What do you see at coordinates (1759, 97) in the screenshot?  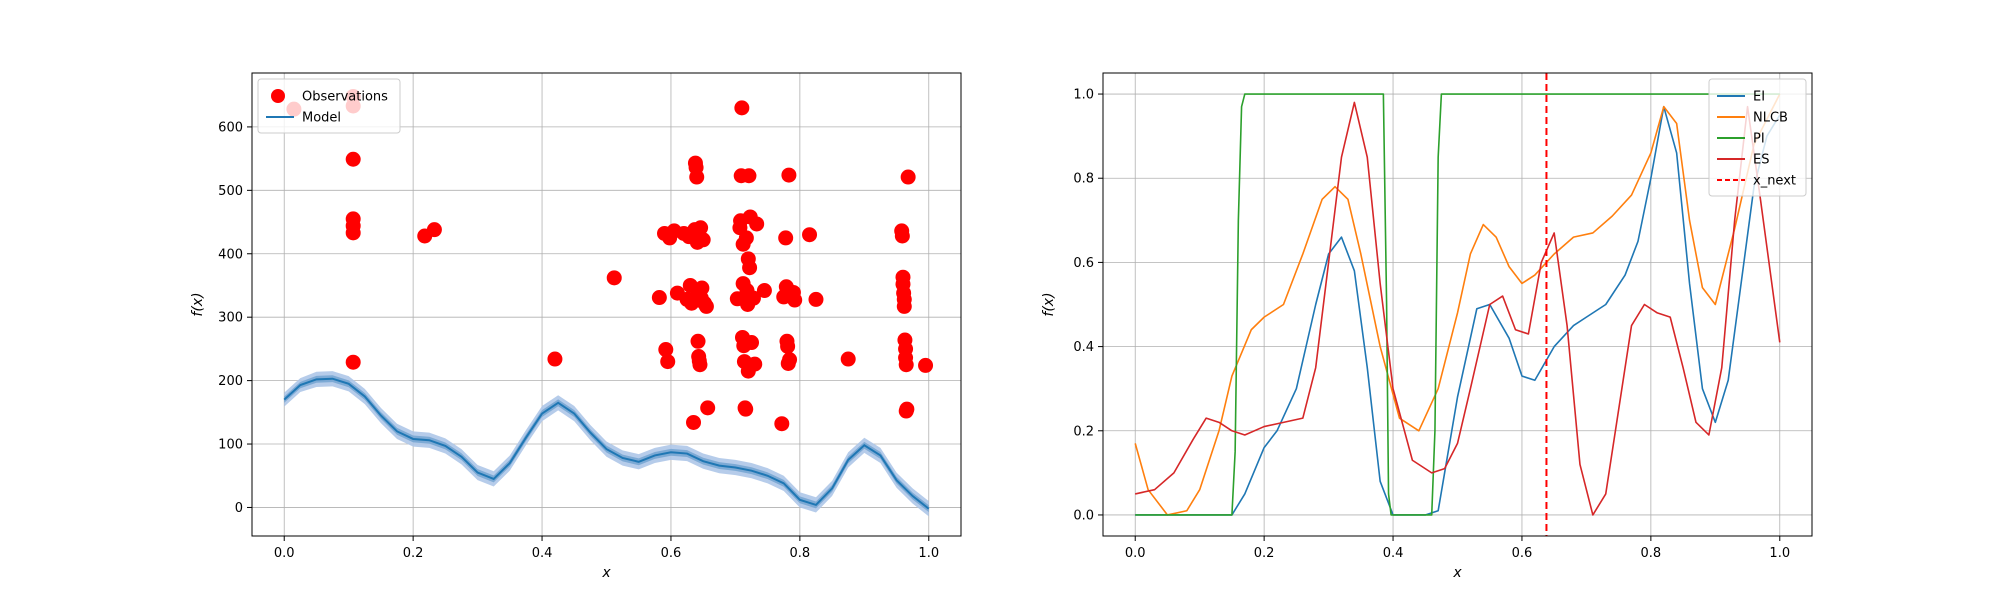 I see `legend-label: EI` at bounding box center [1759, 97].